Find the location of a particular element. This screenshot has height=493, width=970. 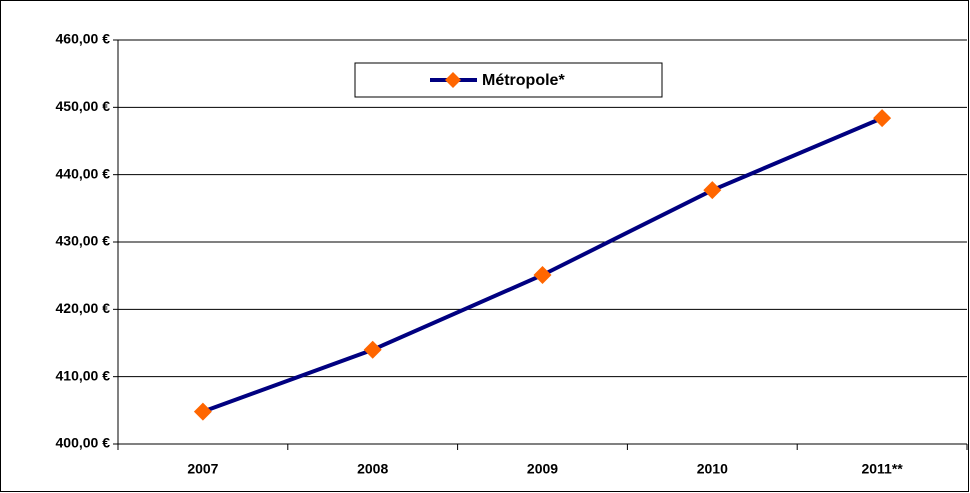

legend-box is located at coordinates (508, 80).